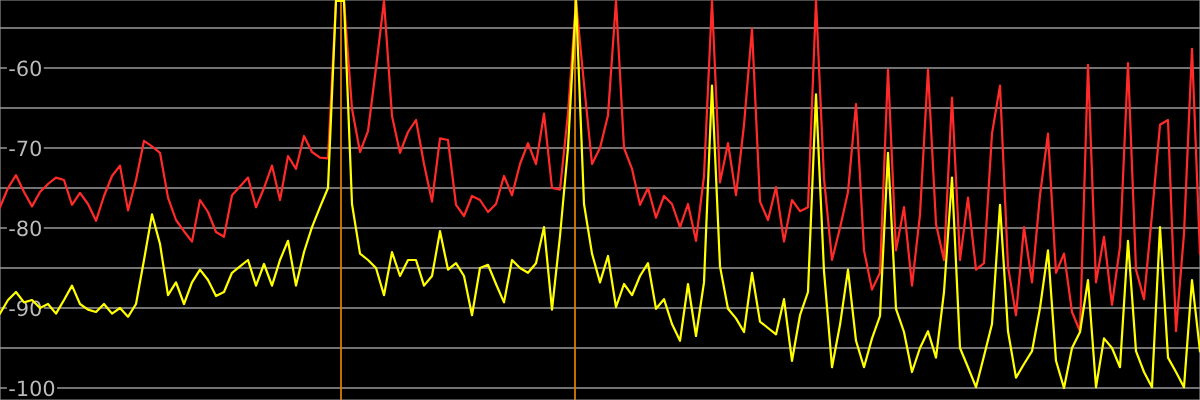 Image resolution: width=1200 pixels, height=400 pixels. What do you see at coordinates (32, 388) in the screenshot?
I see `y-tick-label: -100` at bounding box center [32, 388].